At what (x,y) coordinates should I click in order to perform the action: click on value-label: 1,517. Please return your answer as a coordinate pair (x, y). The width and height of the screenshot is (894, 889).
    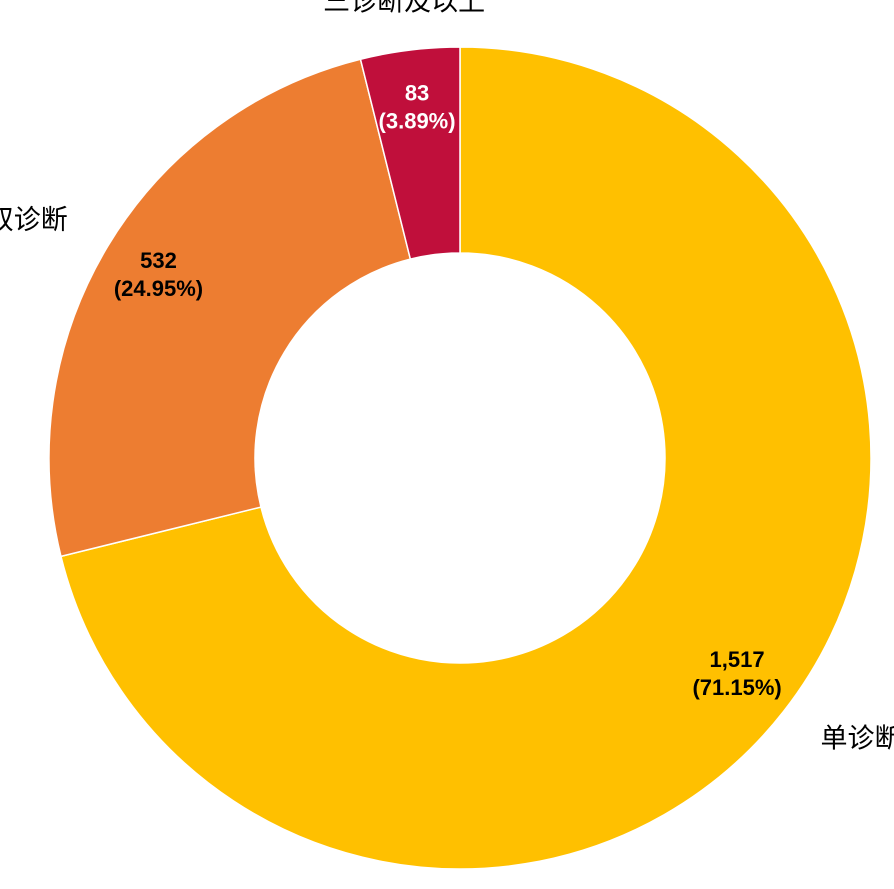
    Looking at the image, I should click on (737, 659).